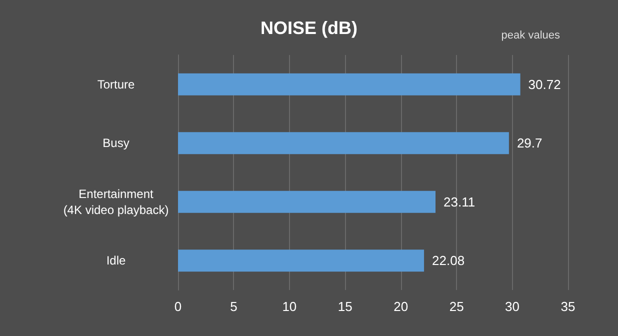 The width and height of the screenshot is (618, 336). I want to click on y-tick-label: Entertainment (4K video playback), so click(116, 201).